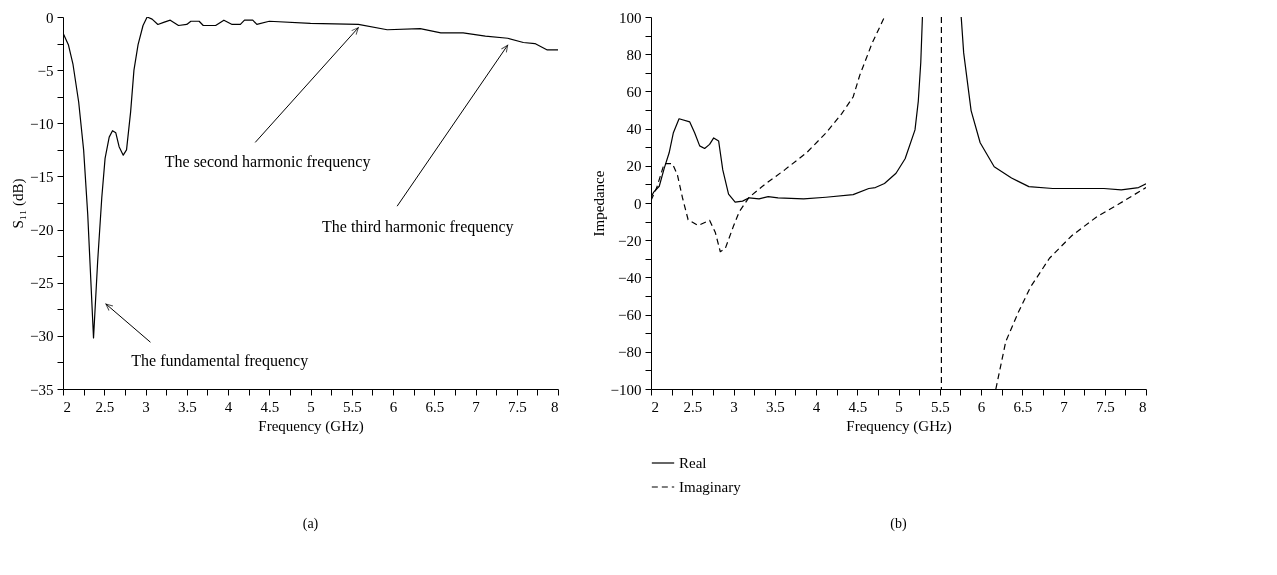 The image size is (1277, 575). I want to click on y-tick-label: 20, so click(634, 166).